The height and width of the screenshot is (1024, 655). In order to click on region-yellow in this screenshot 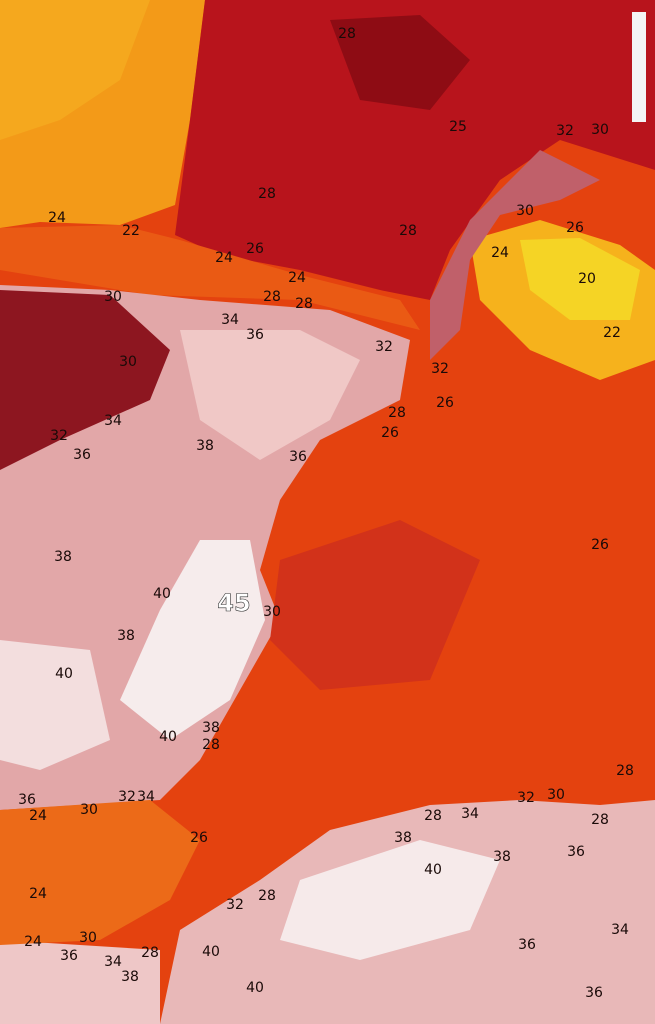, I will do `click(580, 279)`.